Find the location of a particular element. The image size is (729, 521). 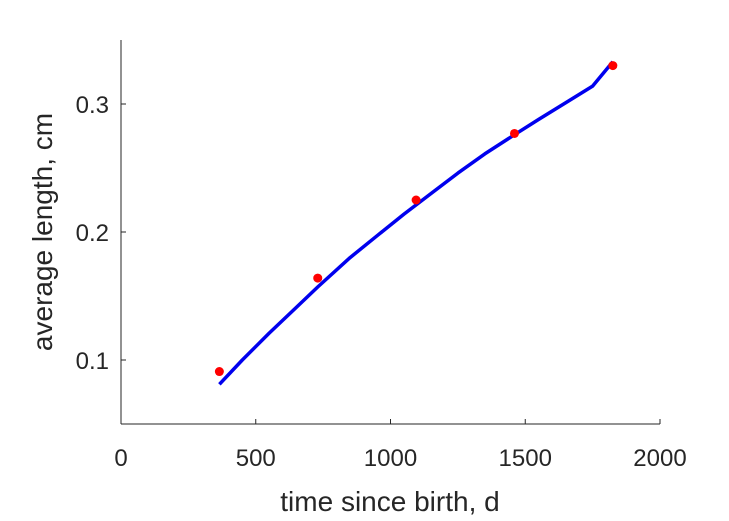

x-axis-label: time since birth, d is located at coordinates (389, 501).